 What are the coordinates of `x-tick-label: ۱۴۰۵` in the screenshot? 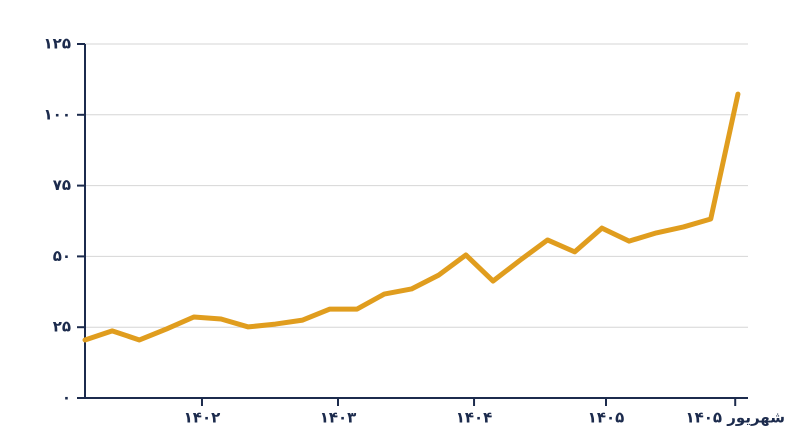 It's located at (606, 418).